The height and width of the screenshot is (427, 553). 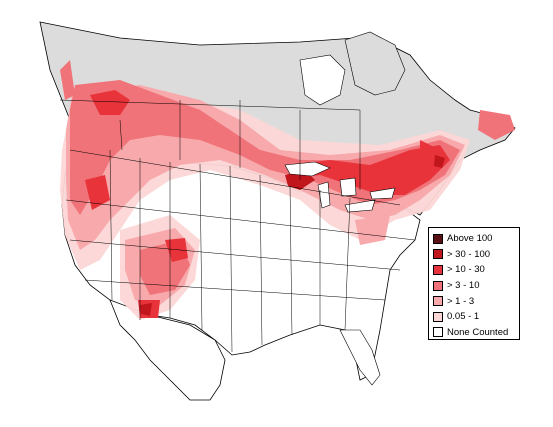 I want to click on mexico-region, so click(x=167, y=350).